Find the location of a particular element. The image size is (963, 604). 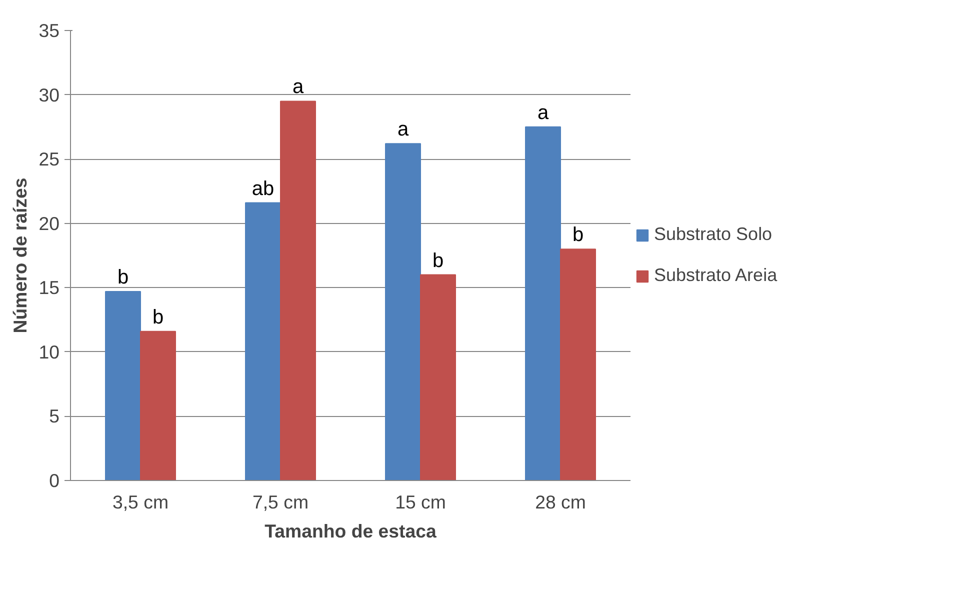

y-tick-label: 15 is located at coordinates (49, 287).